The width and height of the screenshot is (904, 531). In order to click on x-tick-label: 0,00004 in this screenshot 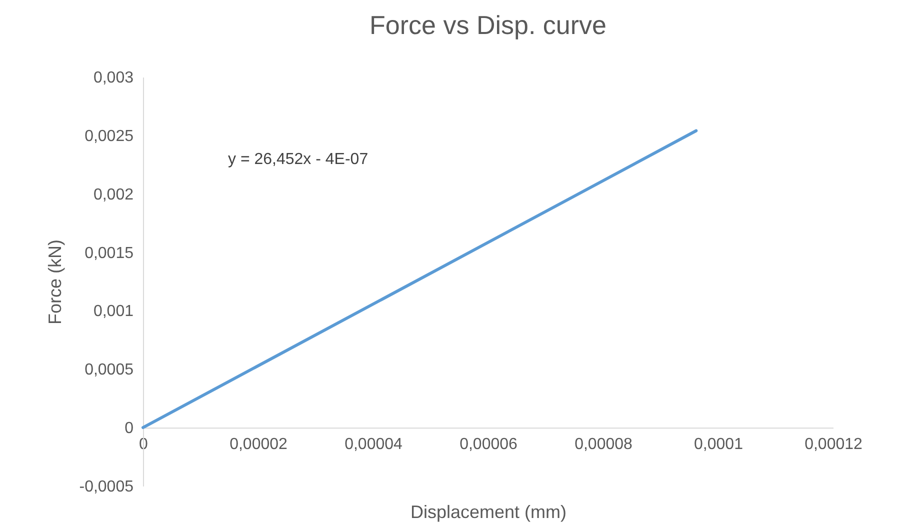, I will do `click(373, 445)`.